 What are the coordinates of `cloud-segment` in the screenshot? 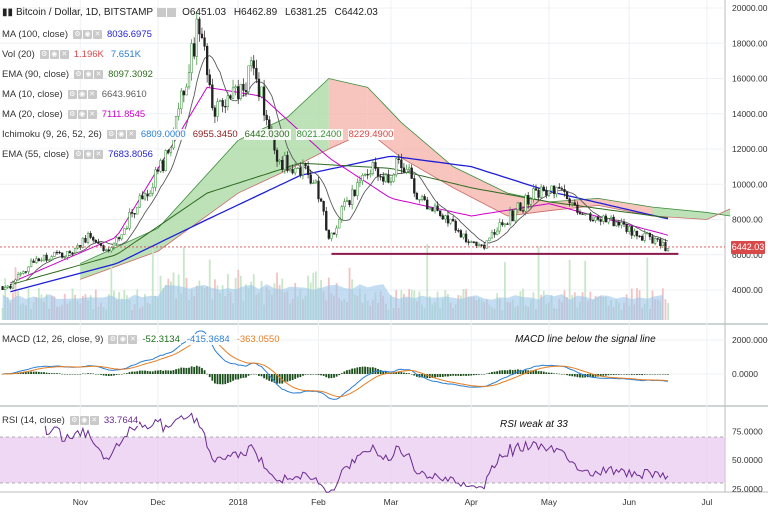 It's located at (718, 214).